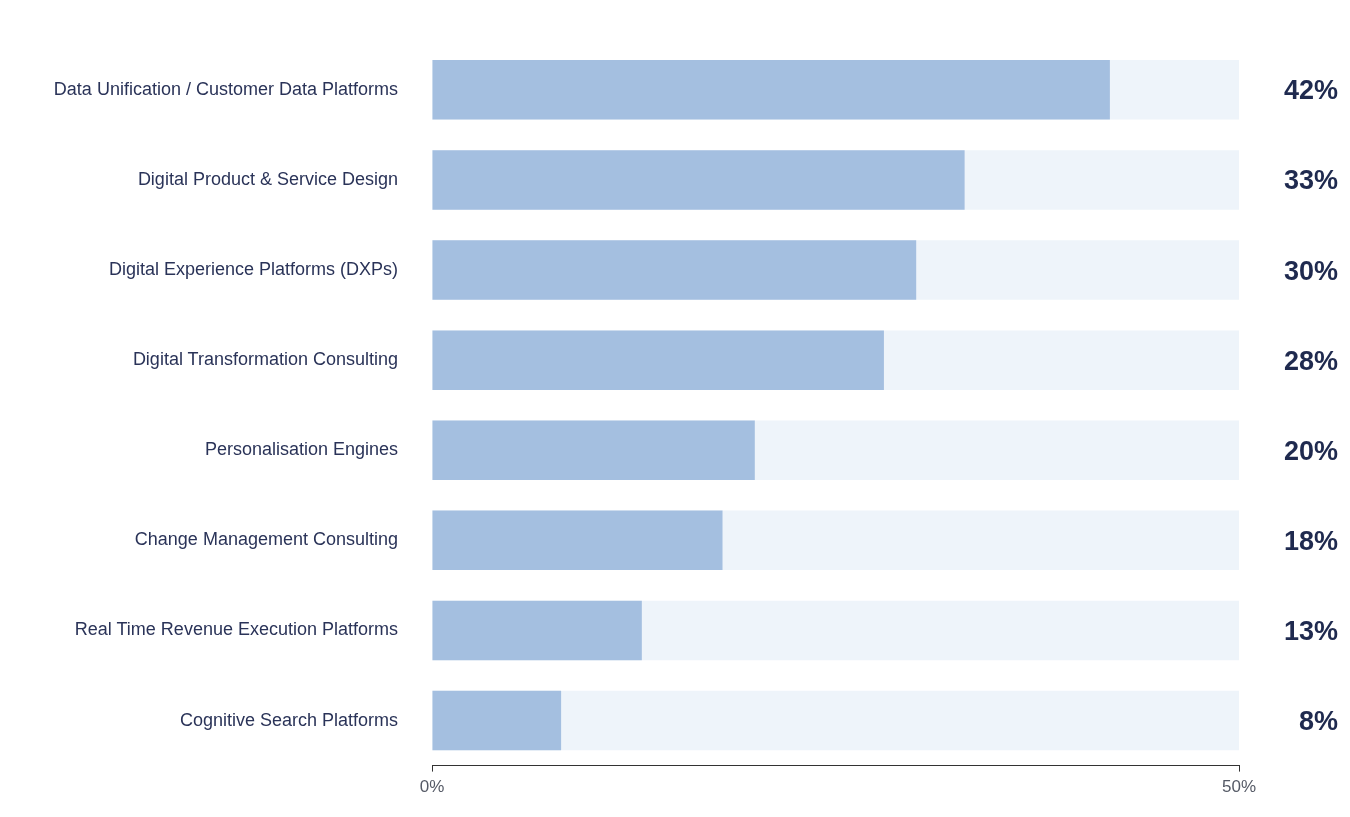  I want to click on data-label: 8%, so click(1318, 721).